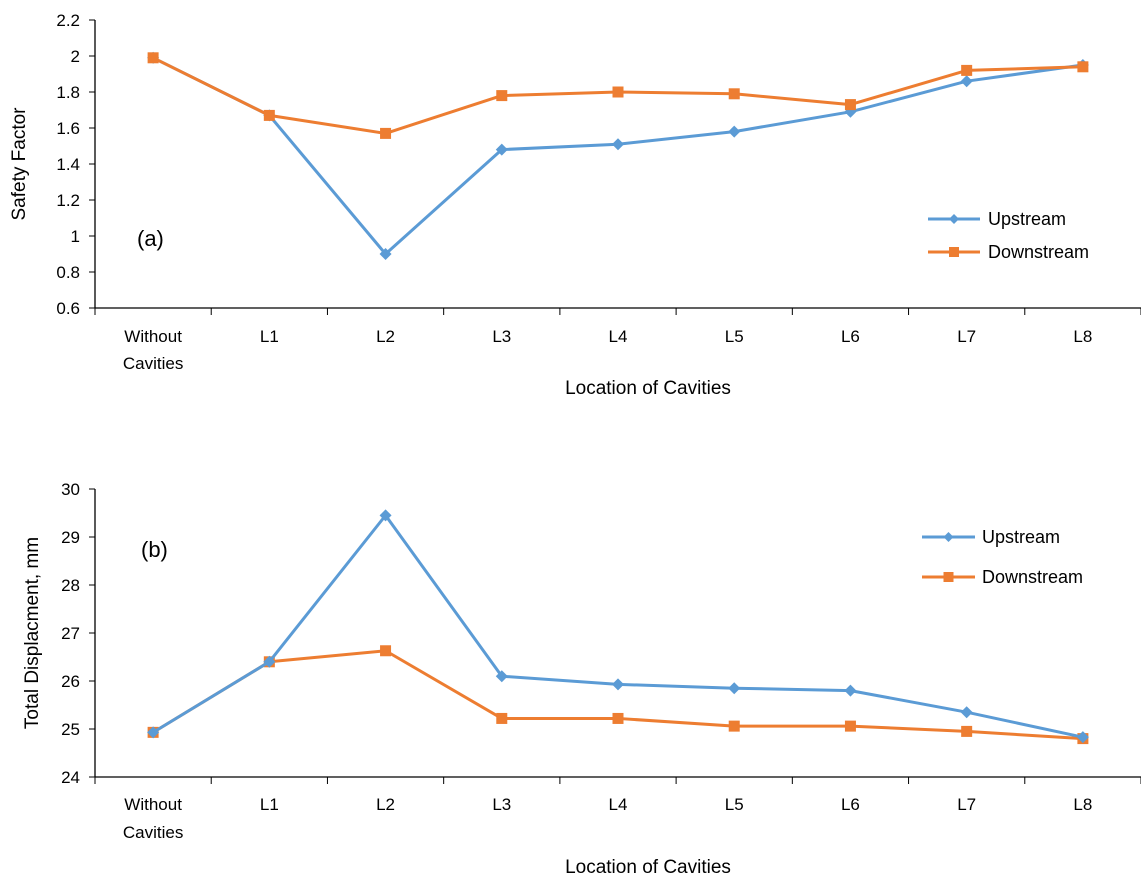 This screenshot has height=877, width=1141. I want to click on panel-label: (a), so click(150, 238).